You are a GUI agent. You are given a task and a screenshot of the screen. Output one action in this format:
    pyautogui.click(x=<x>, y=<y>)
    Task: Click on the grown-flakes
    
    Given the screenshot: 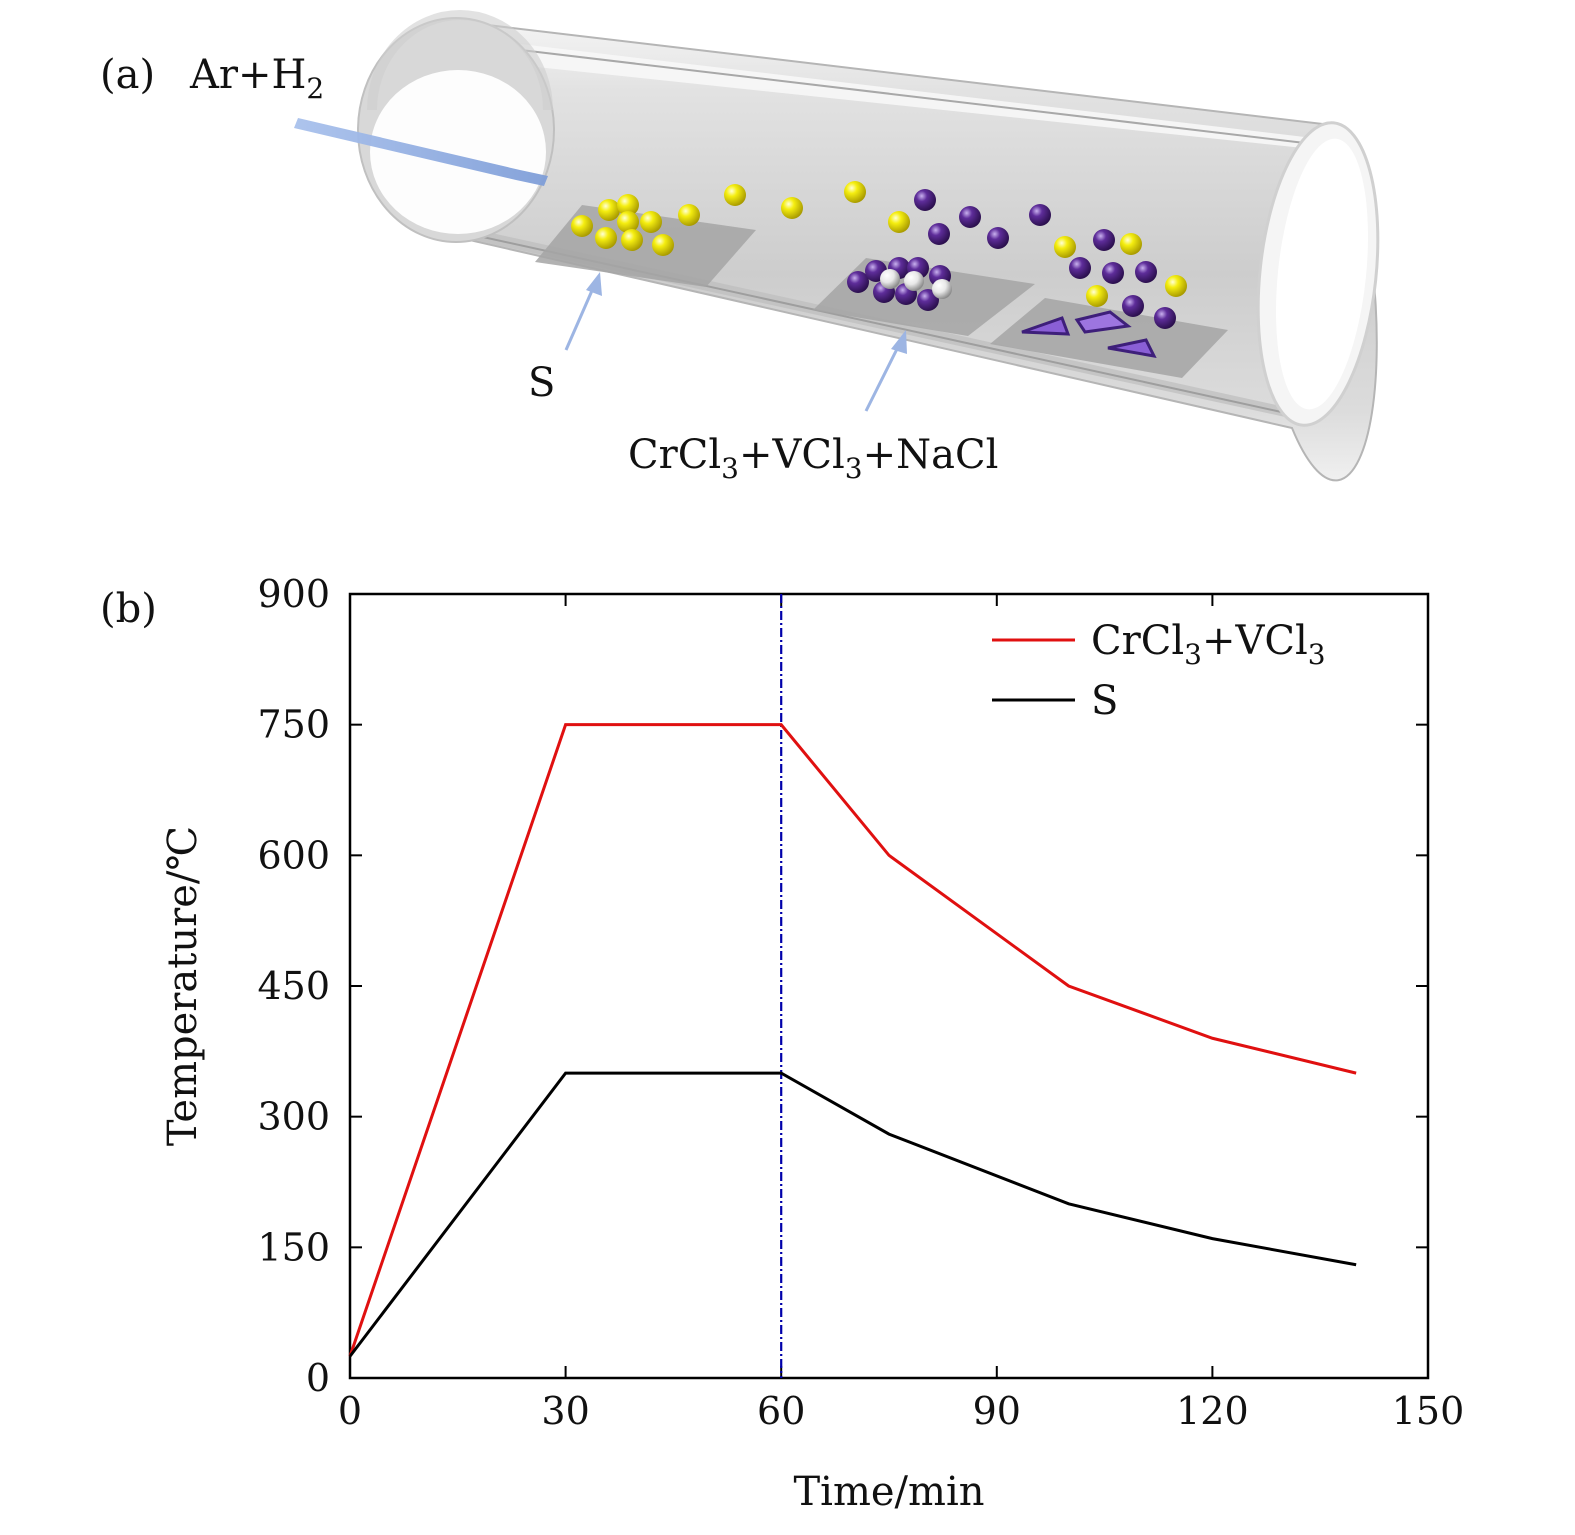 What is the action you would take?
    pyautogui.click(x=1089, y=334)
    